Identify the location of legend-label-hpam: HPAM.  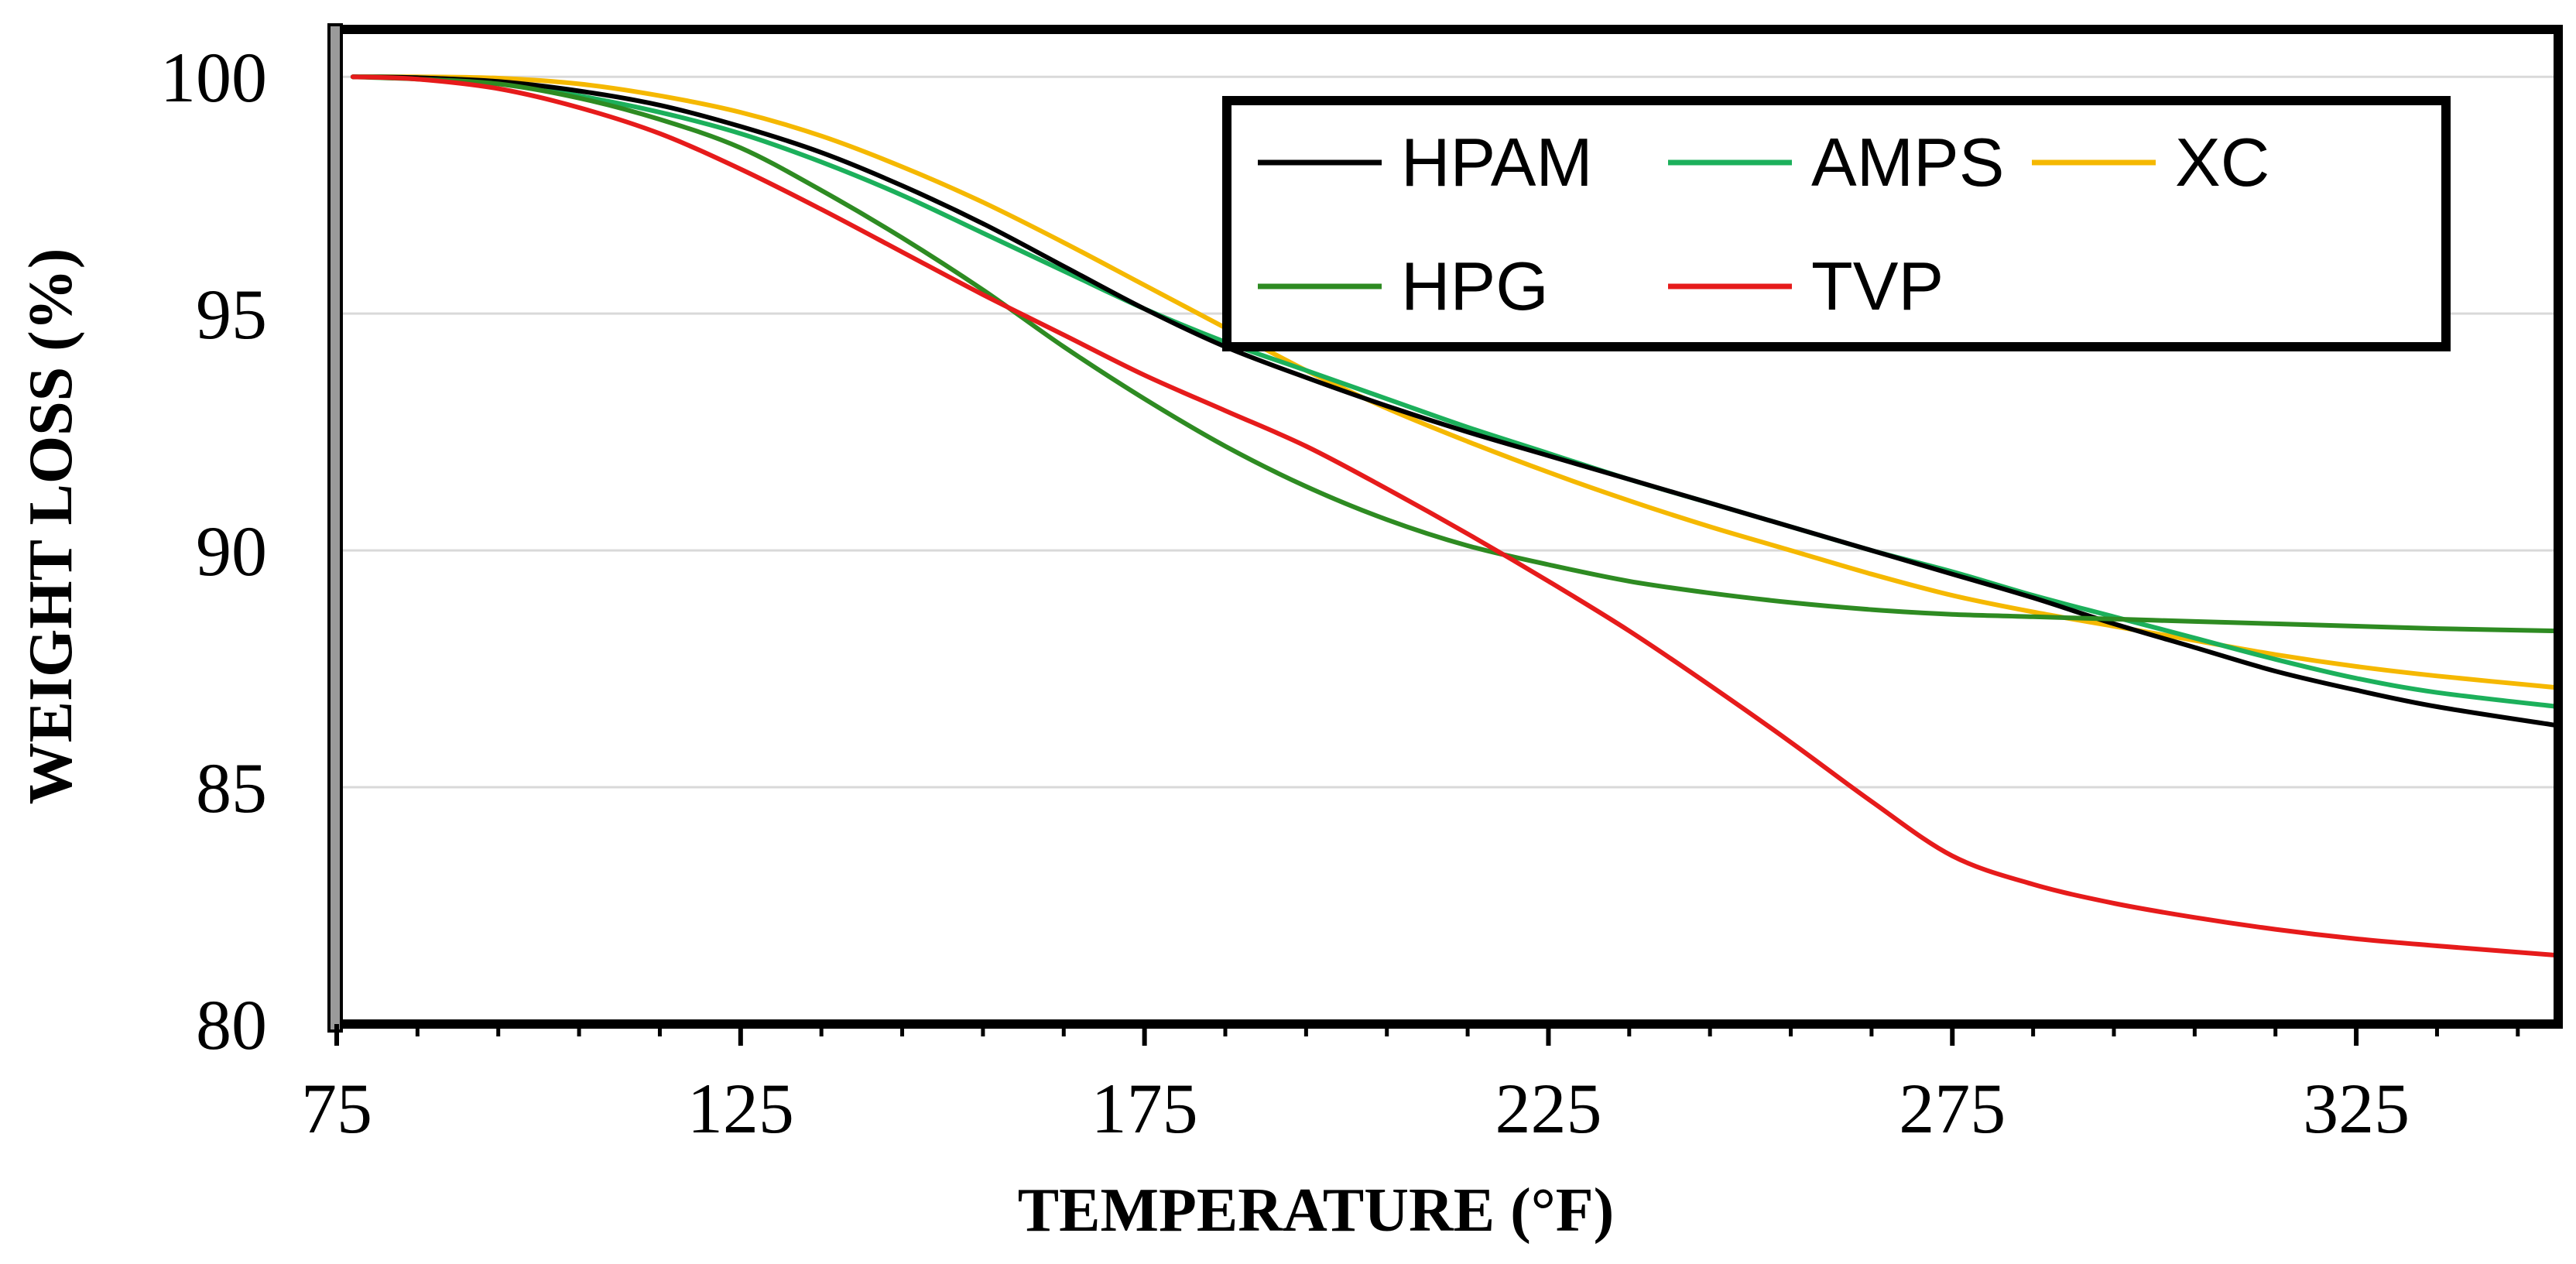
(1497, 162).